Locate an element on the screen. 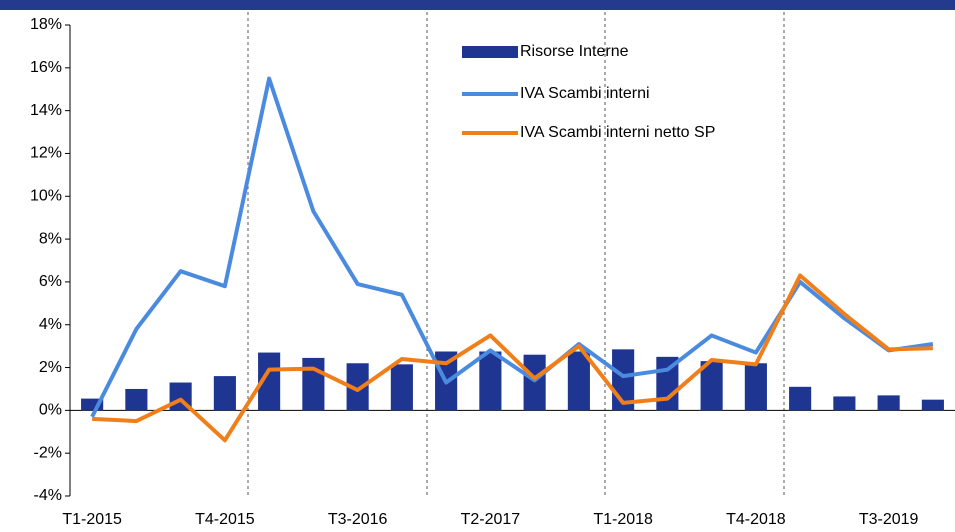 Image resolution: width=955 pixels, height=532 pixels. y-tick-label: 16% is located at coordinates (46, 67).